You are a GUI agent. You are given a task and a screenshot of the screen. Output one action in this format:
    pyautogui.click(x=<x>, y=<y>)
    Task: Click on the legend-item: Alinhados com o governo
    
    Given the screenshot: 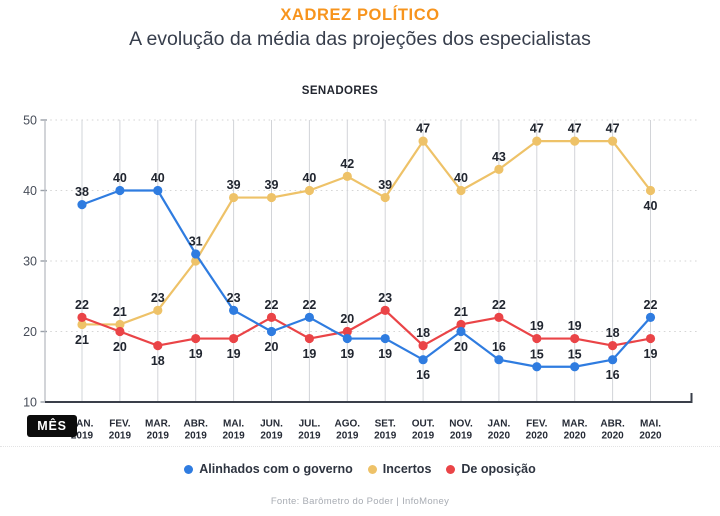 What is the action you would take?
    pyautogui.click(x=268, y=469)
    